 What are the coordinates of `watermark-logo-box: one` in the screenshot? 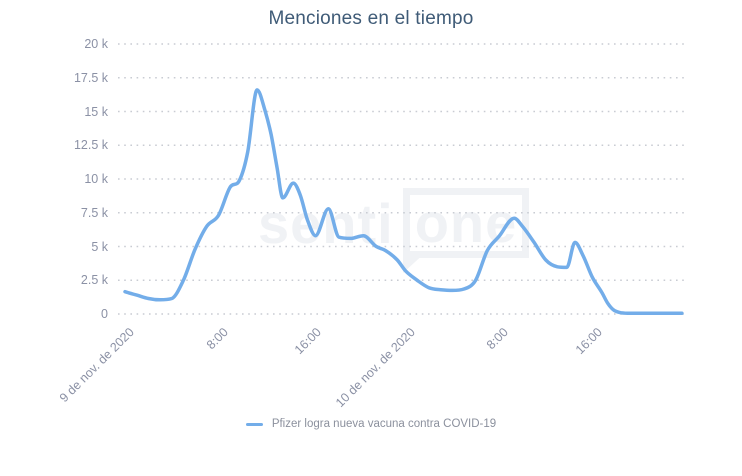 It's located at (466, 230).